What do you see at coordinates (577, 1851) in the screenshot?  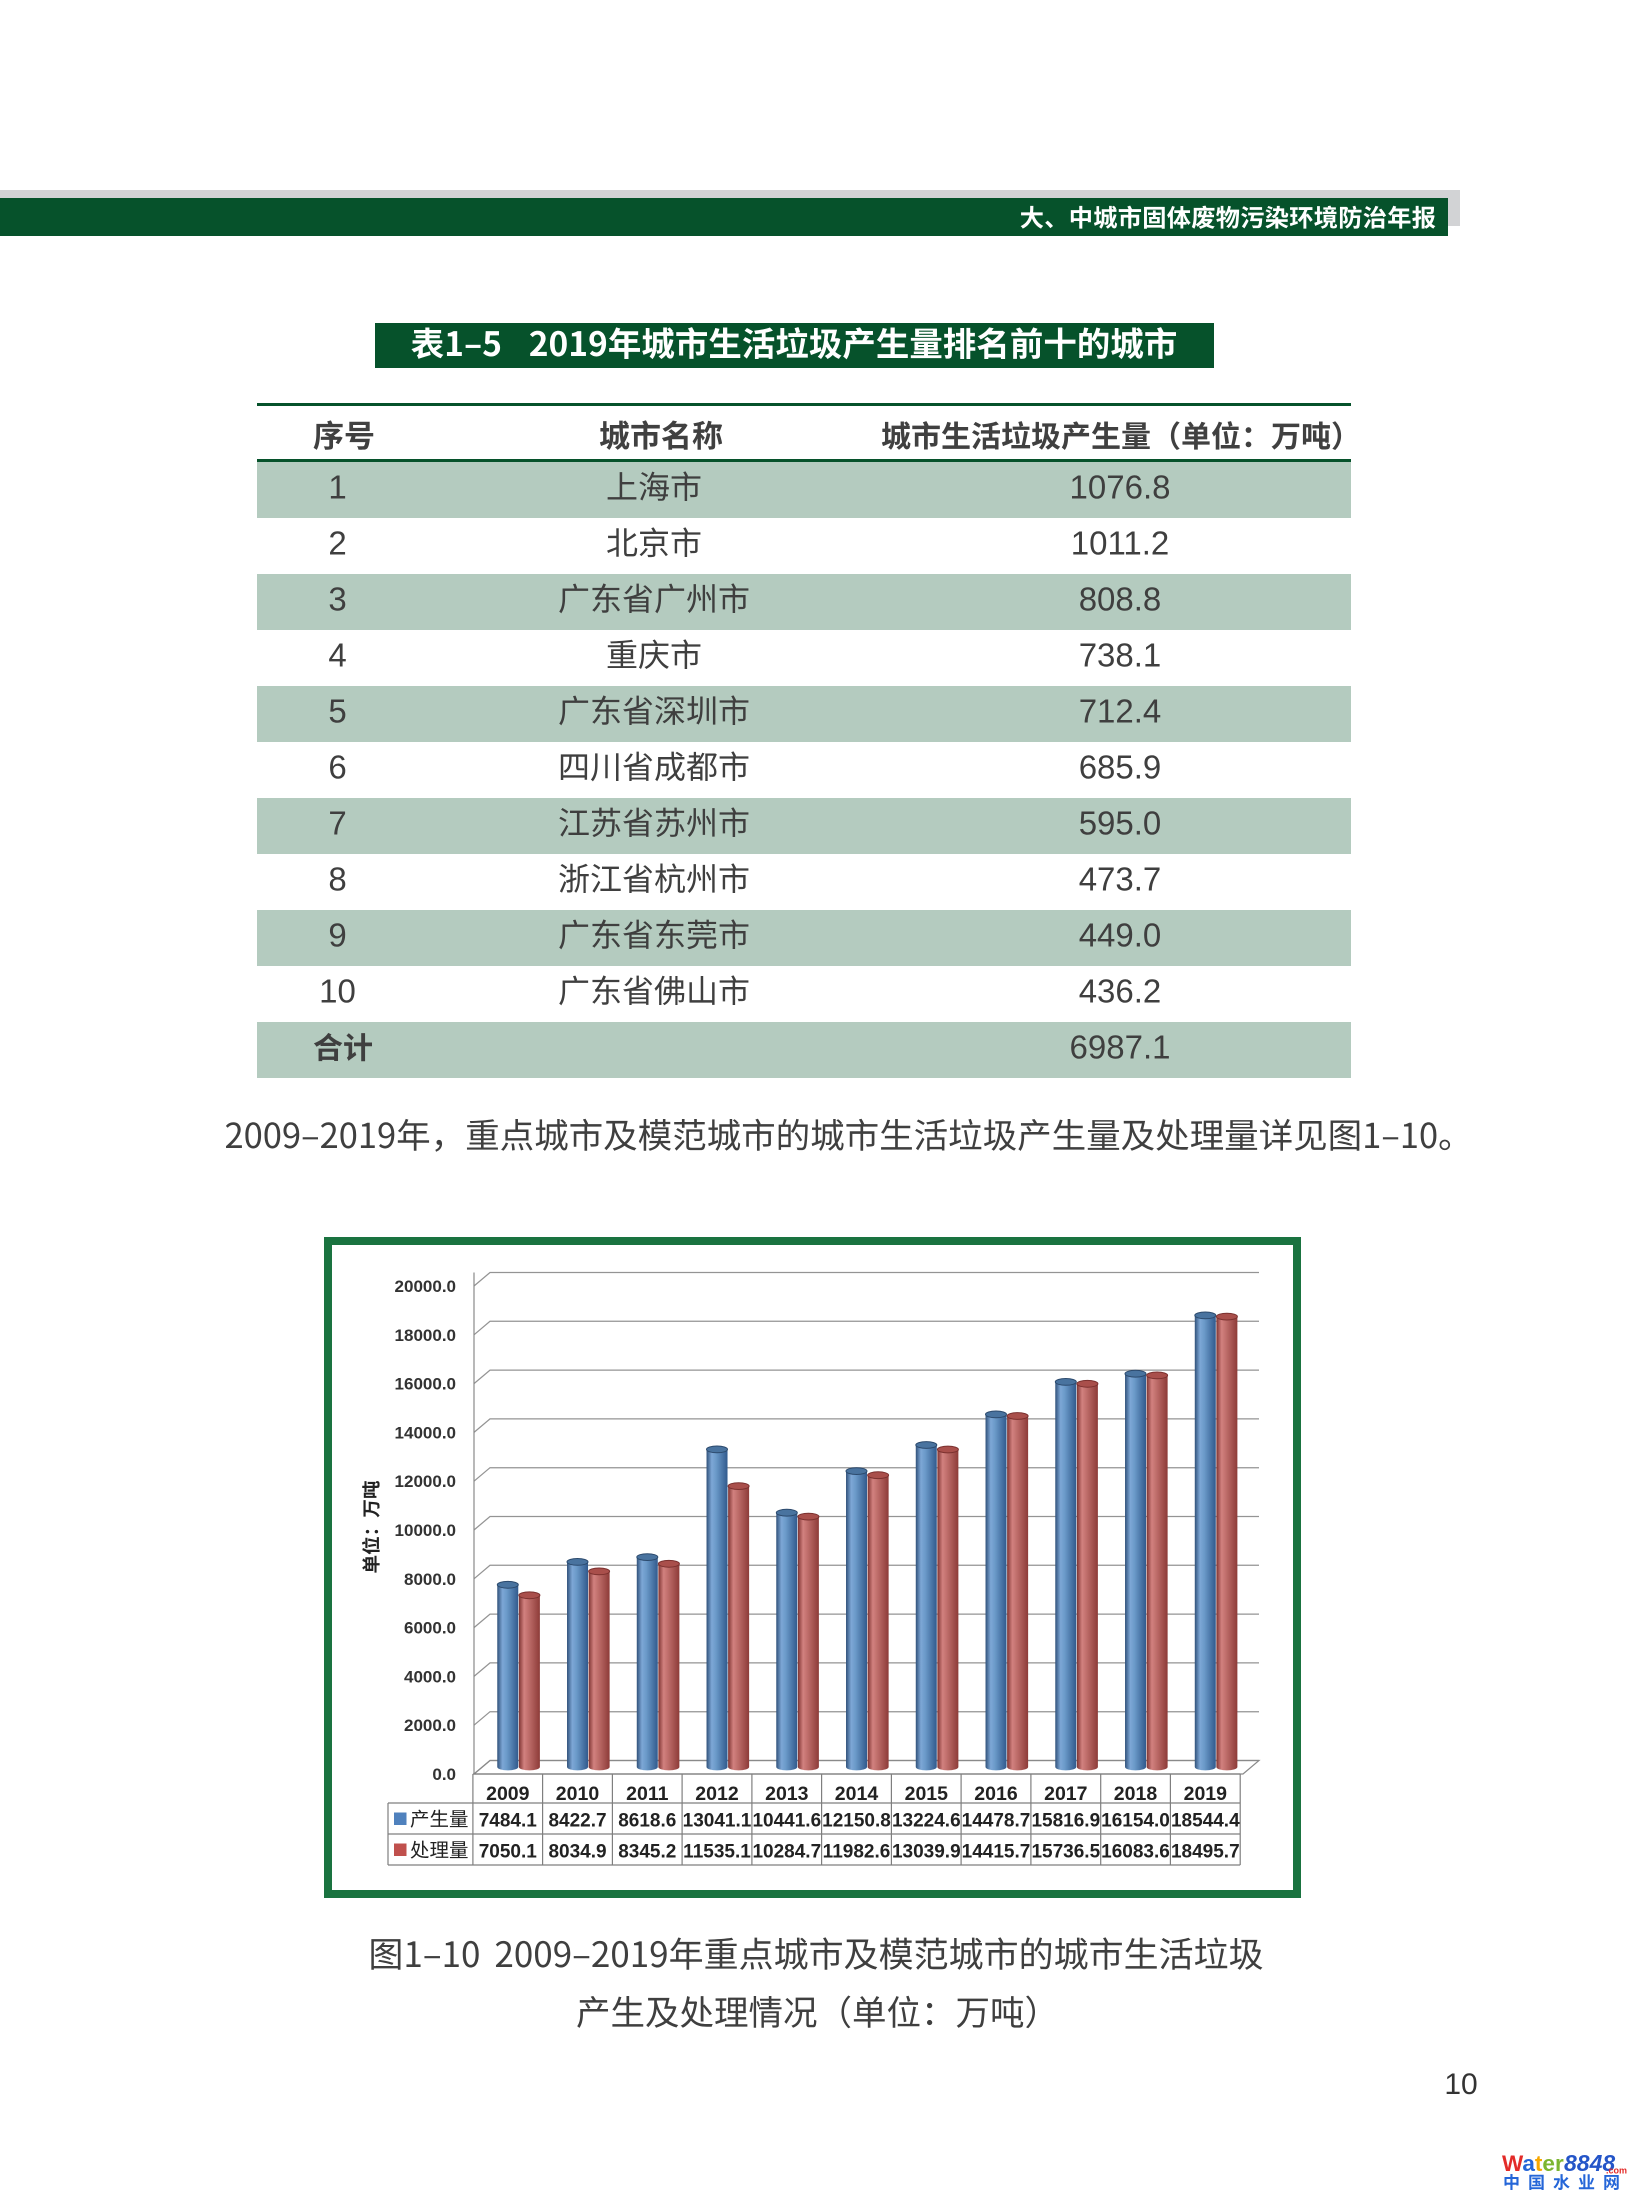 I see `svg-text: 8034.9` at bounding box center [577, 1851].